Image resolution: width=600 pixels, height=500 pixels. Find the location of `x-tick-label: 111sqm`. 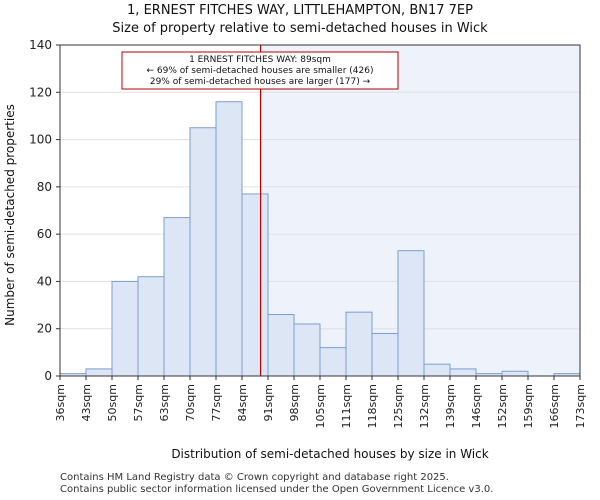

x-tick-label: 111sqm is located at coordinates (346, 406).